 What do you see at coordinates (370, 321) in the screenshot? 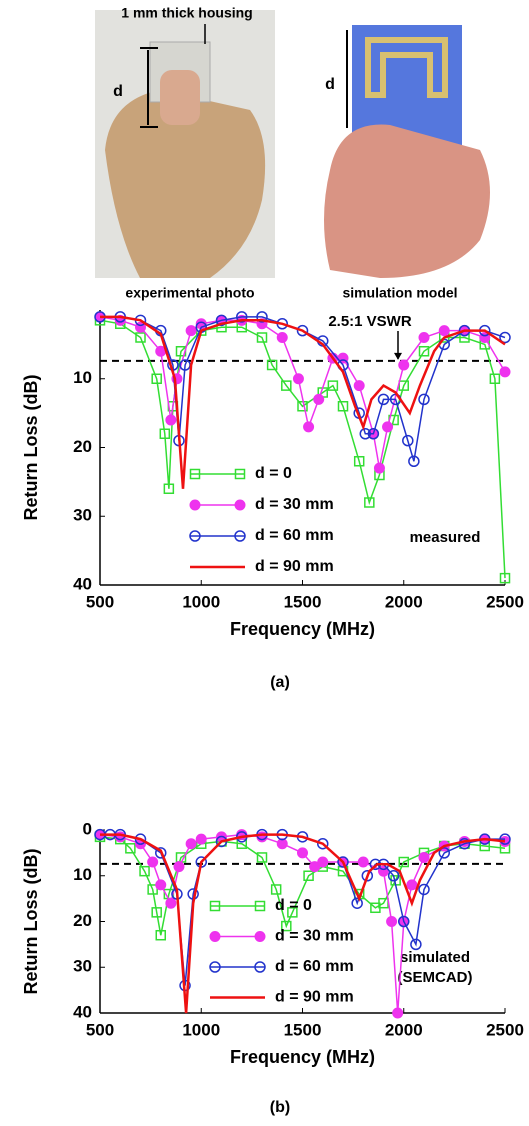
I see `reference-label: 2.5:1 VSWR` at bounding box center [370, 321].